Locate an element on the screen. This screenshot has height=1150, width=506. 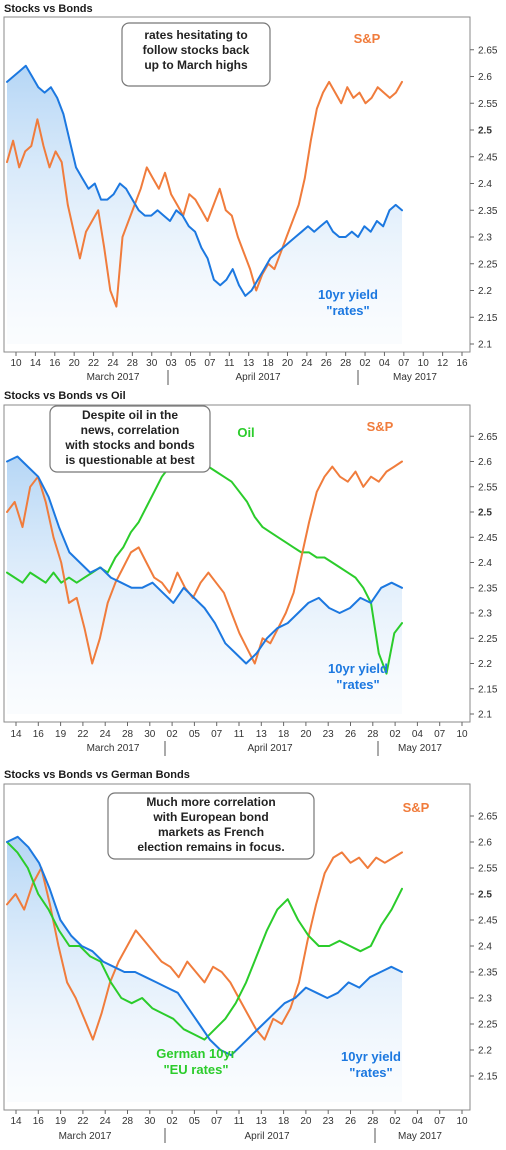
y-tick-label: 2.45 is located at coordinates (488, 538).